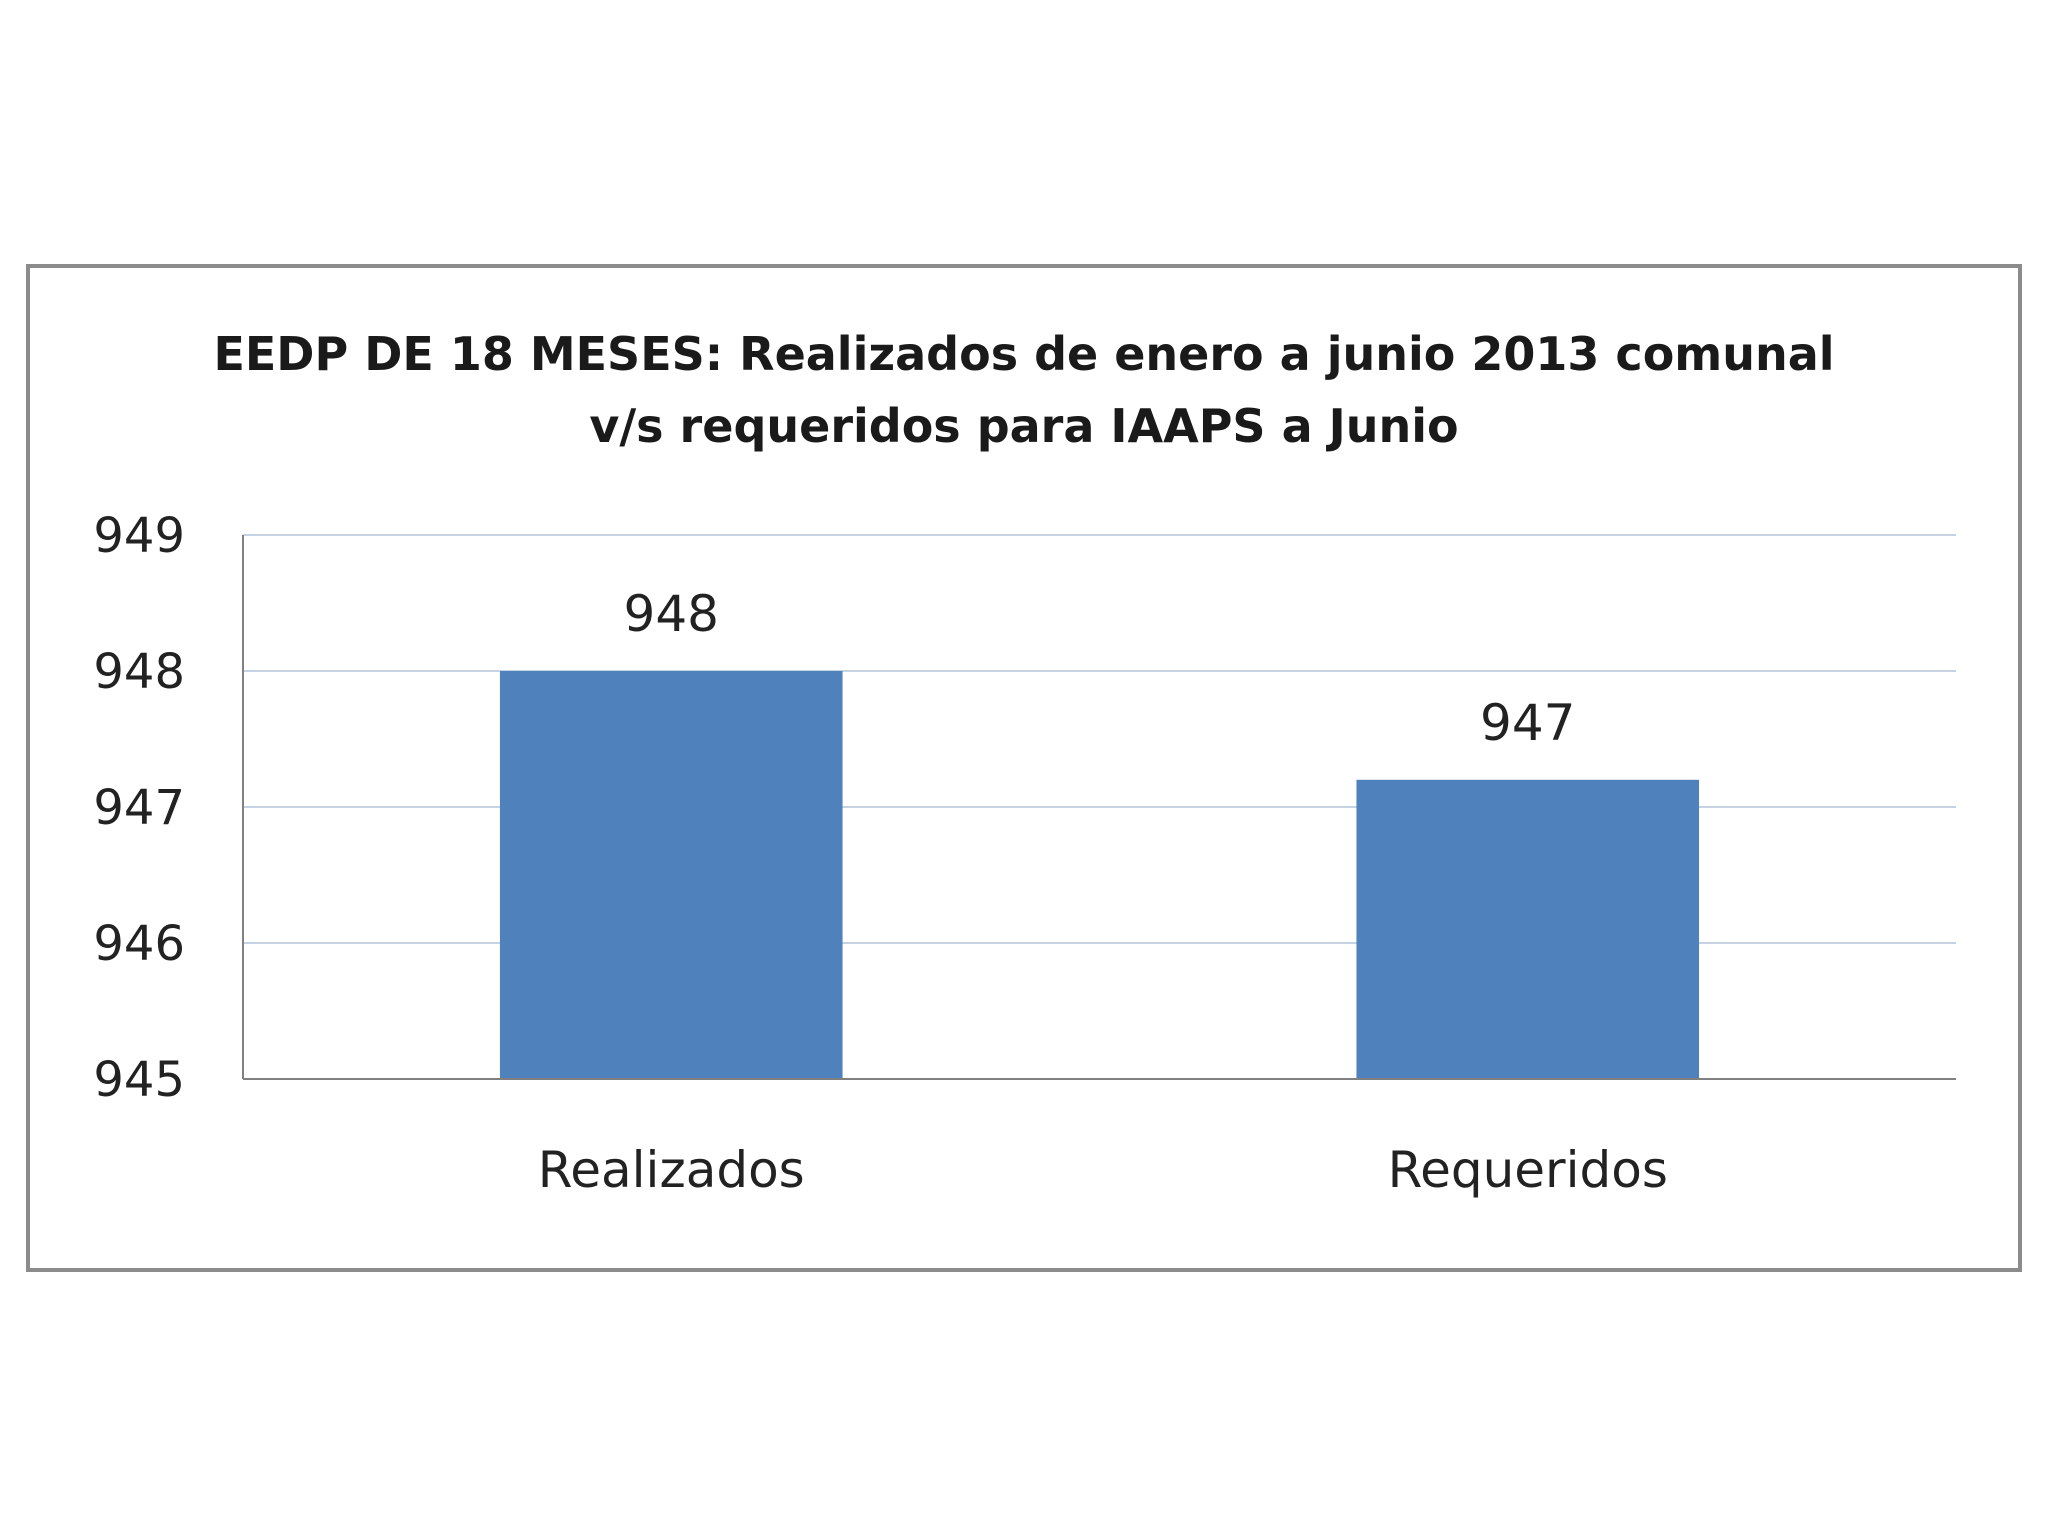  What do you see at coordinates (1528, 1170) in the screenshot?
I see `category-label-requeridos: Requeridos` at bounding box center [1528, 1170].